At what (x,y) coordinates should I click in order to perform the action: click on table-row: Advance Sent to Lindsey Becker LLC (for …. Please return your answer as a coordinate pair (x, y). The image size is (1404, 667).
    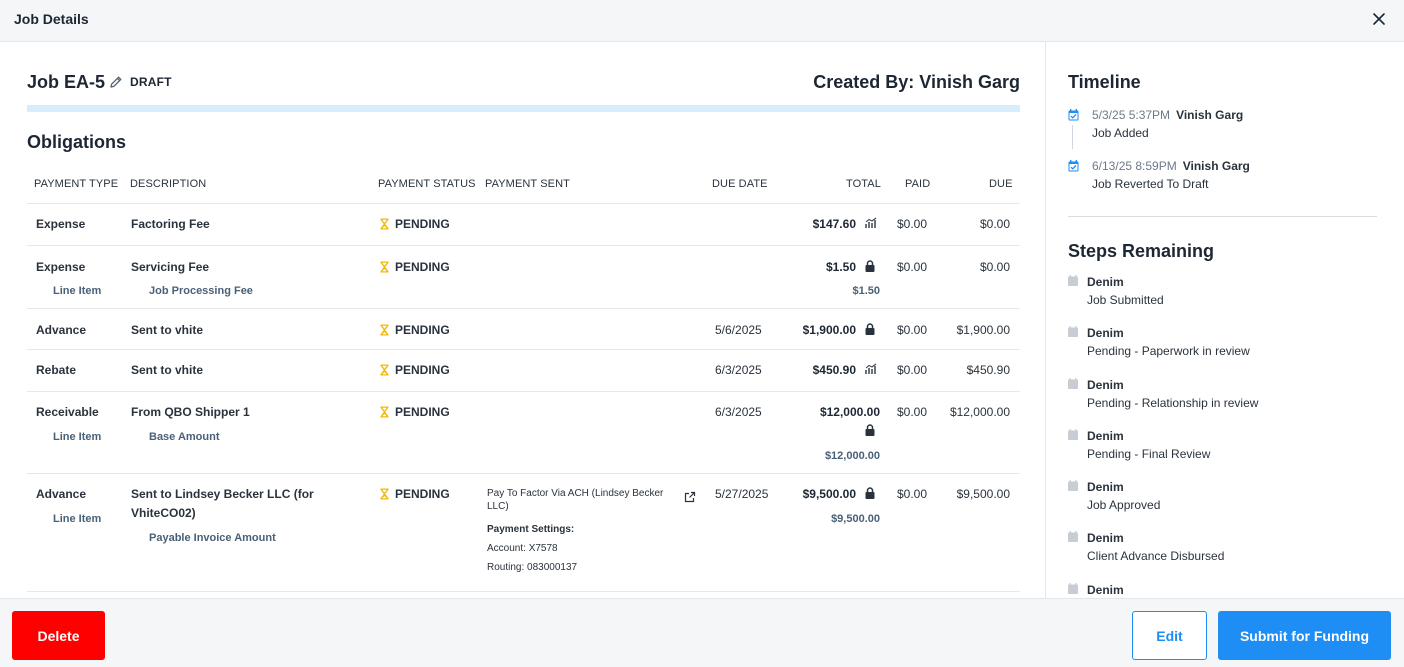
    Looking at the image, I should click on (523, 533).